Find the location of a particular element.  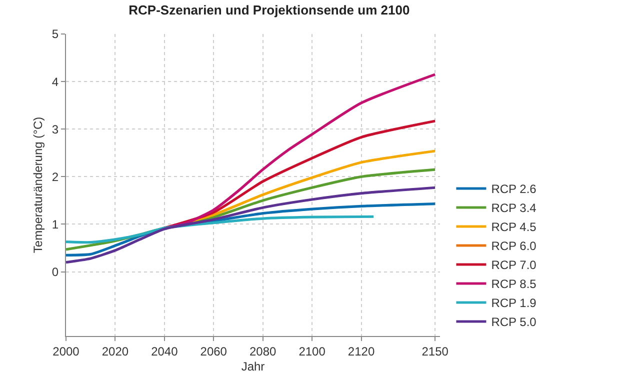

x-axis-title: Jahr is located at coordinates (253, 366).